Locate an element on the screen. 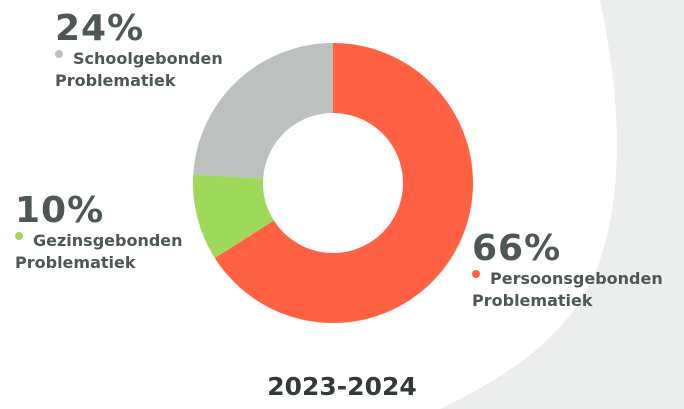 The width and height of the screenshot is (684, 409). slice-label: 24% Schoolgebonden Problematiek is located at coordinates (150, 51).